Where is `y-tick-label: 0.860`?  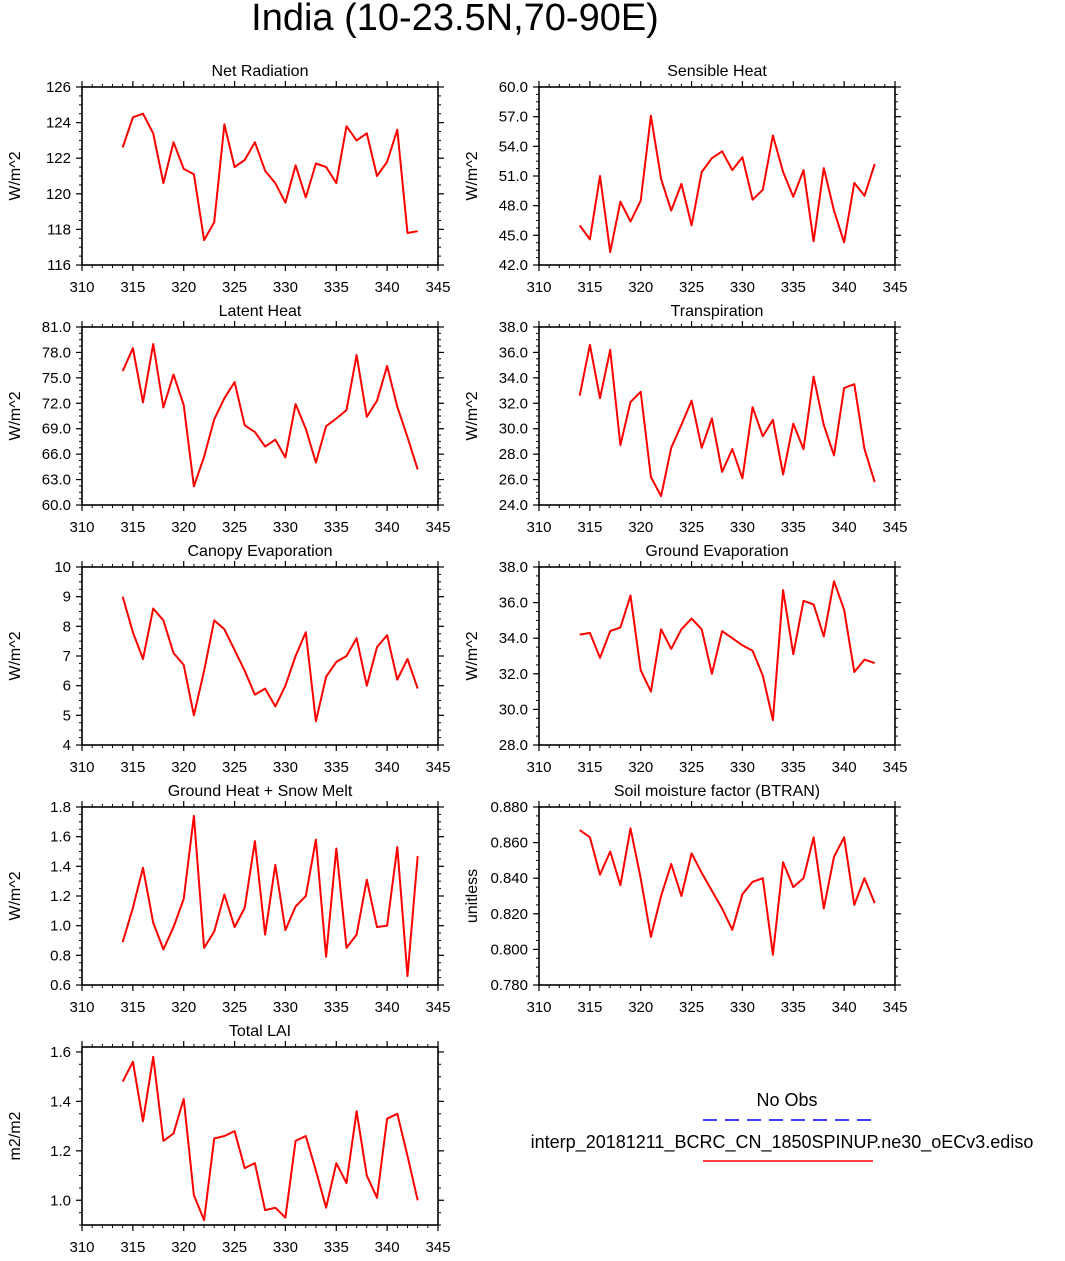
y-tick-label: 0.860 is located at coordinates (509, 843).